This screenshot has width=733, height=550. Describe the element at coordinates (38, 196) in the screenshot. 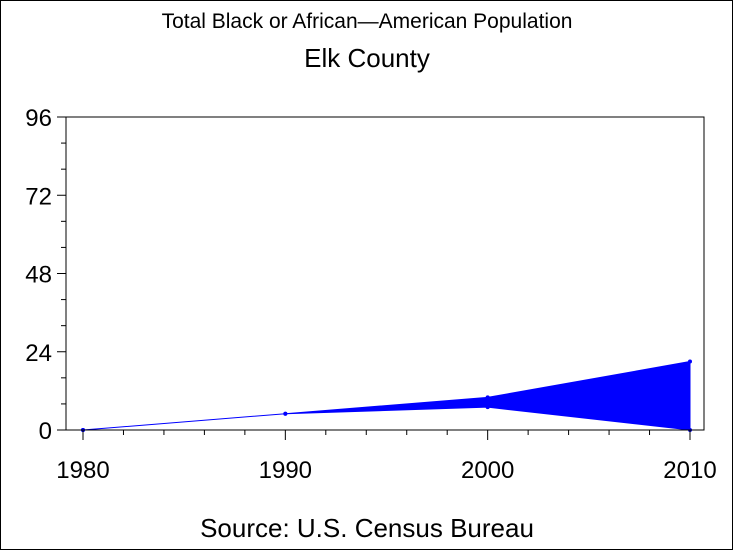

I see `y-tick-label: 72` at that location.